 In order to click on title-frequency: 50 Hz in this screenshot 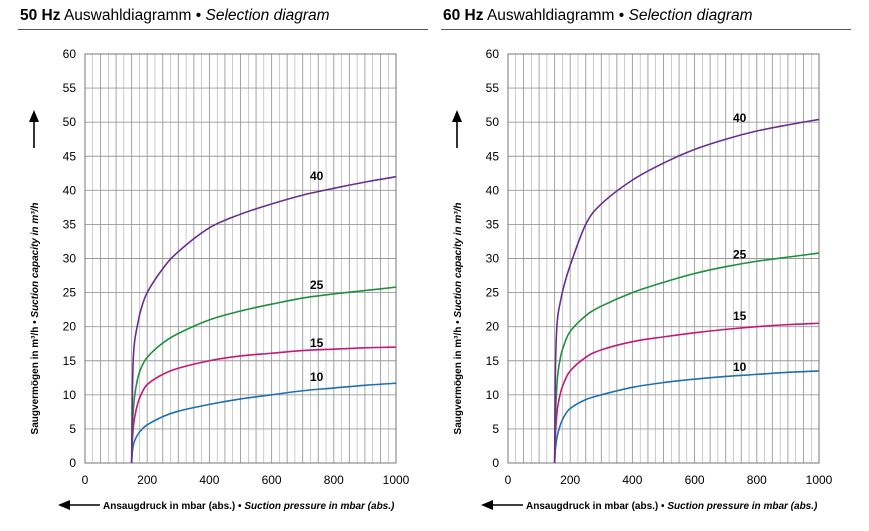, I will do `click(40, 15)`.